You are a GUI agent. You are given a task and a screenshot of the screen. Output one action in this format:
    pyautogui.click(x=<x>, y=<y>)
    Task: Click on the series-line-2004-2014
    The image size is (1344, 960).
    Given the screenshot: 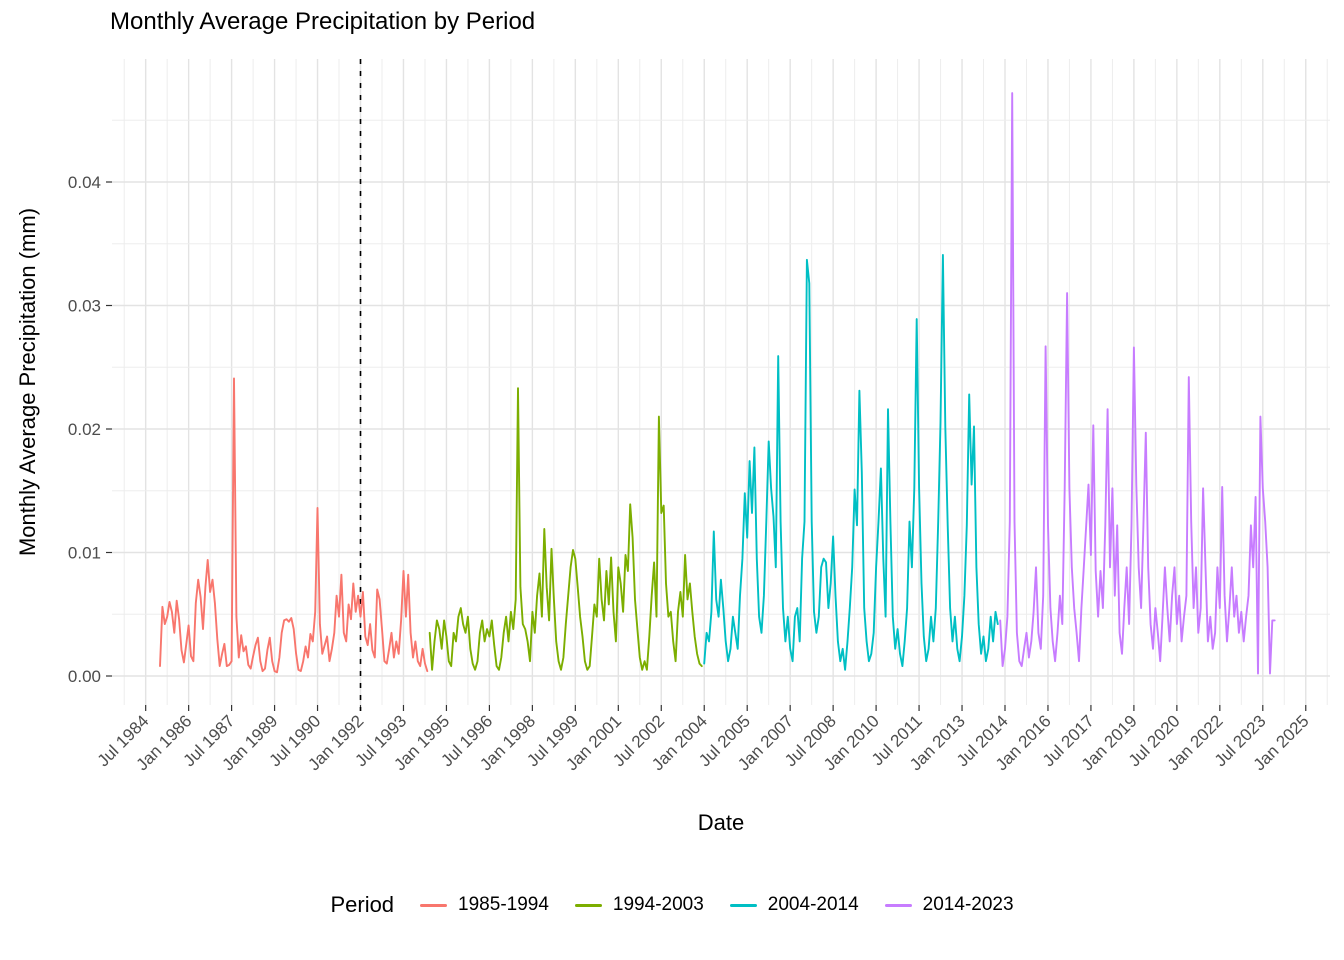 What is the action you would take?
    pyautogui.click(x=851, y=462)
    